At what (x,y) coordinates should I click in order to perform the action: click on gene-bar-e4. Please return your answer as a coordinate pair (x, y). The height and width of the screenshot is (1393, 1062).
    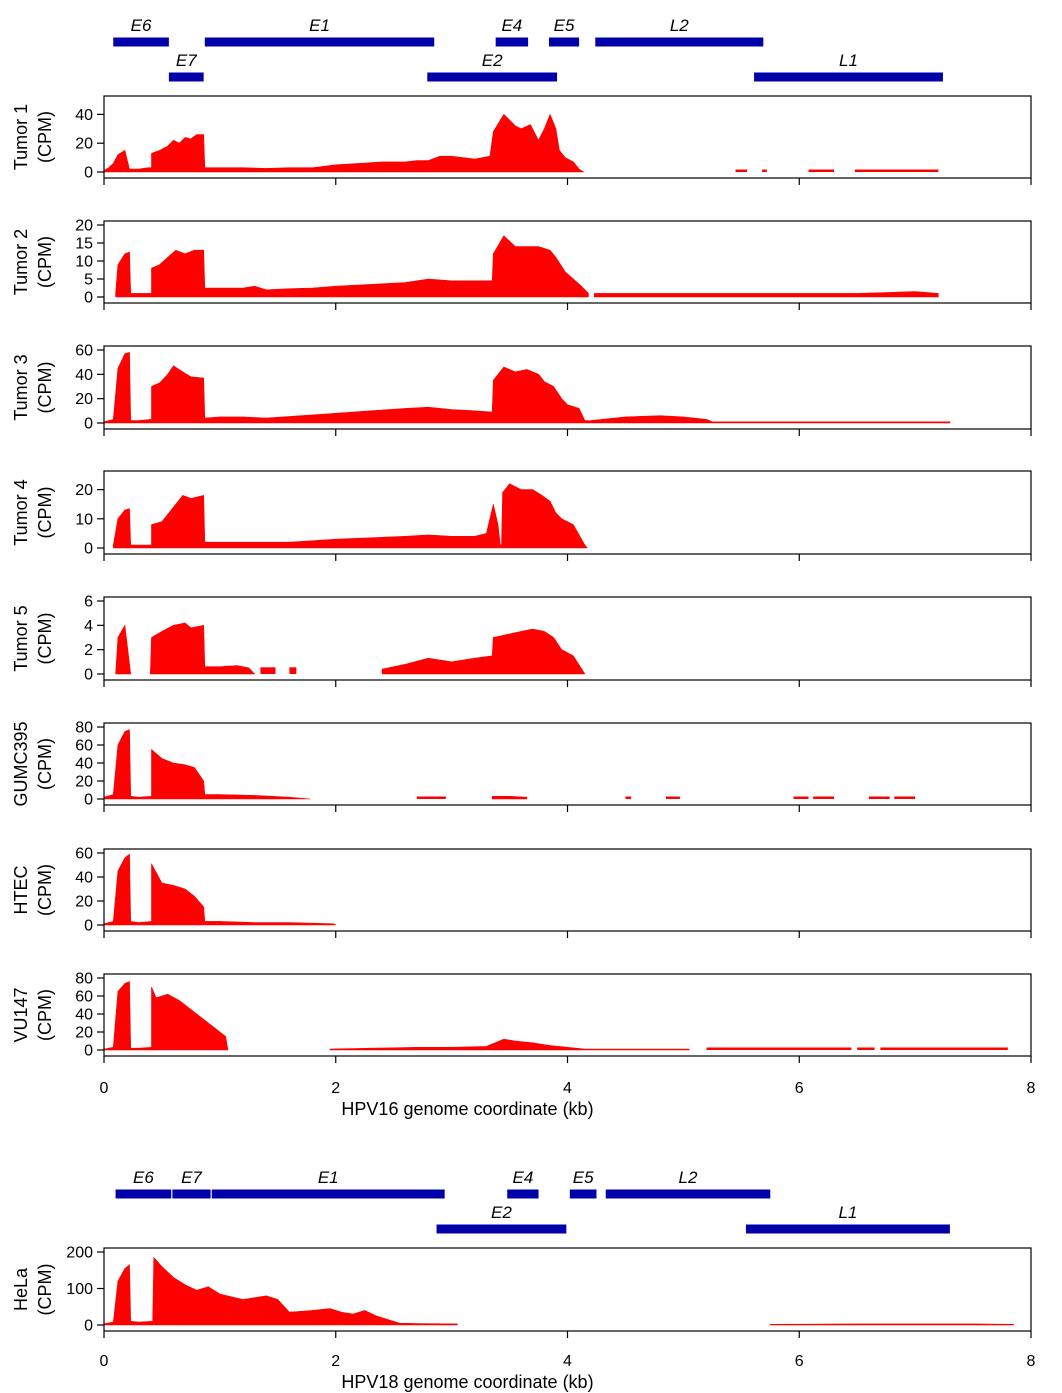
    Looking at the image, I should click on (523, 1194).